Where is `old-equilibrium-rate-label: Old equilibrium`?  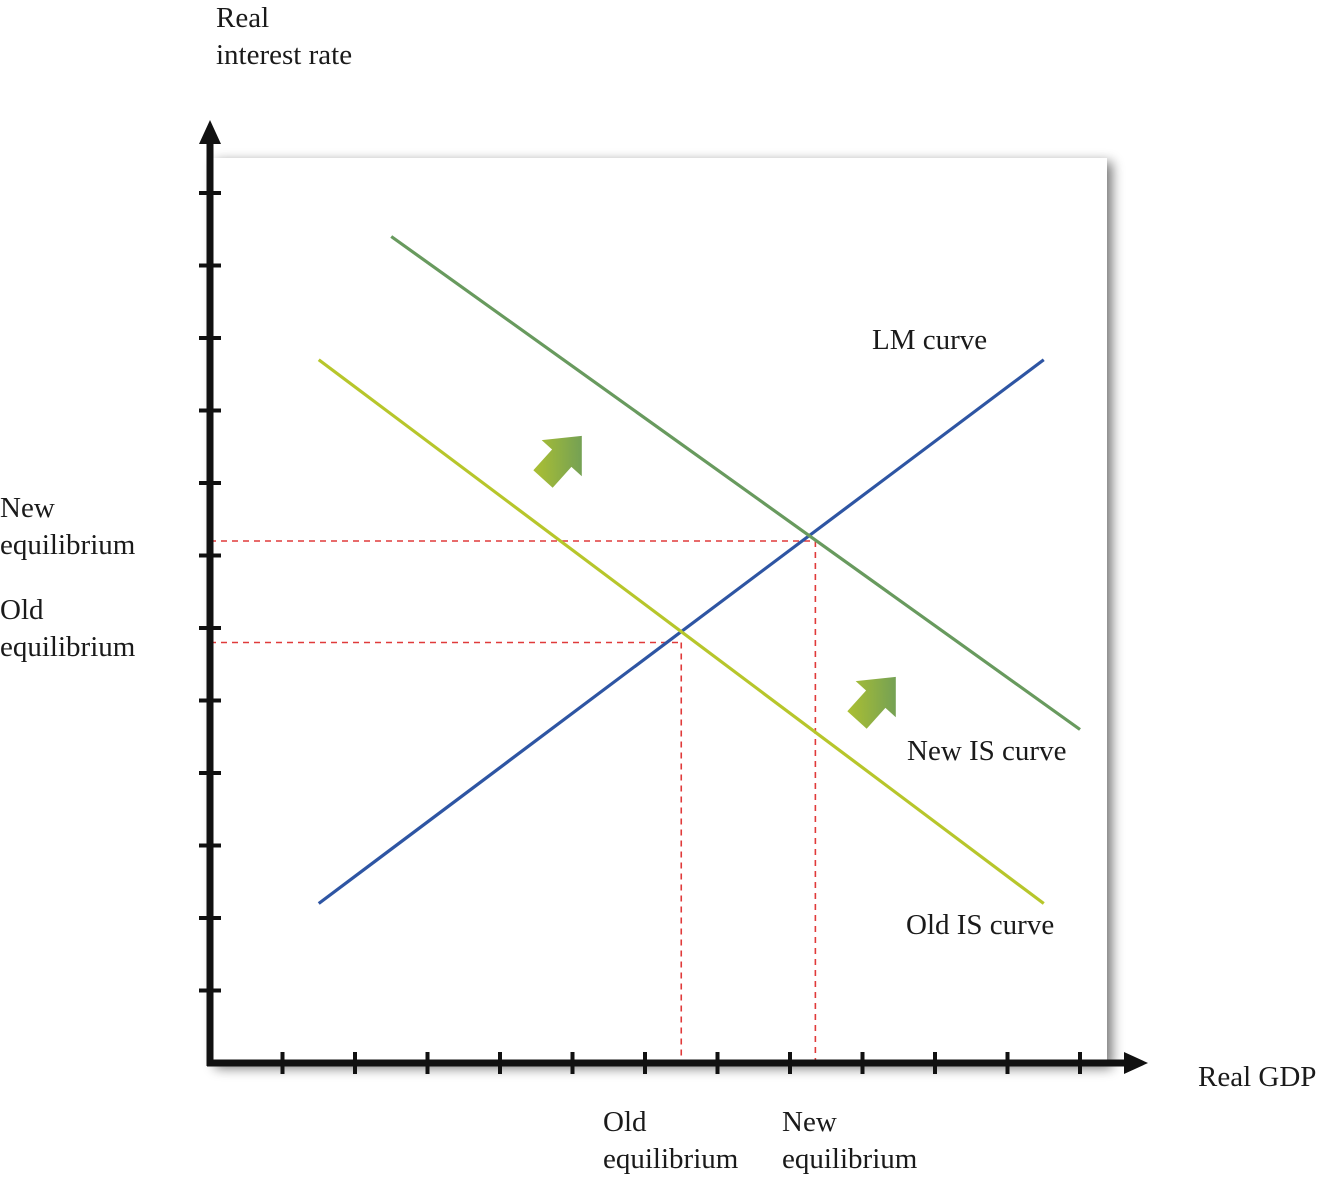 old-equilibrium-rate-label: Old equilibrium is located at coordinates (68, 628).